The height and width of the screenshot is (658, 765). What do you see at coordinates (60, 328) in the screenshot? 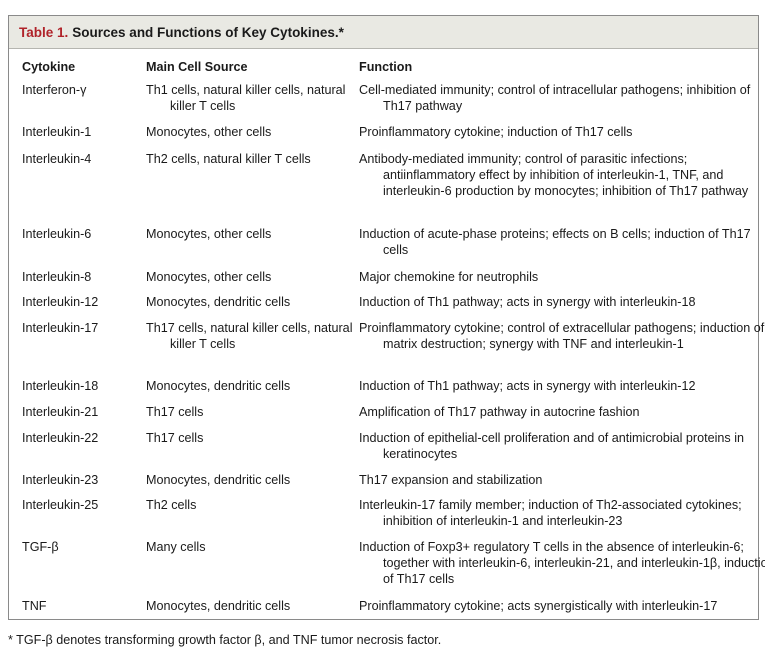
I see `cytokine-cell: Interleukin-17` at bounding box center [60, 328].